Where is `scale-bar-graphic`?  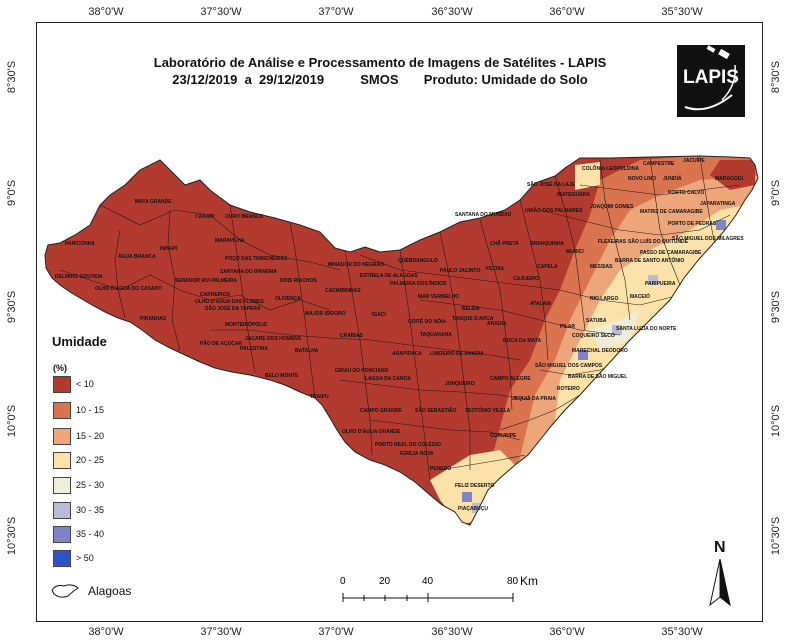
scale-bar-graphic is located at coordinates (428, 597).